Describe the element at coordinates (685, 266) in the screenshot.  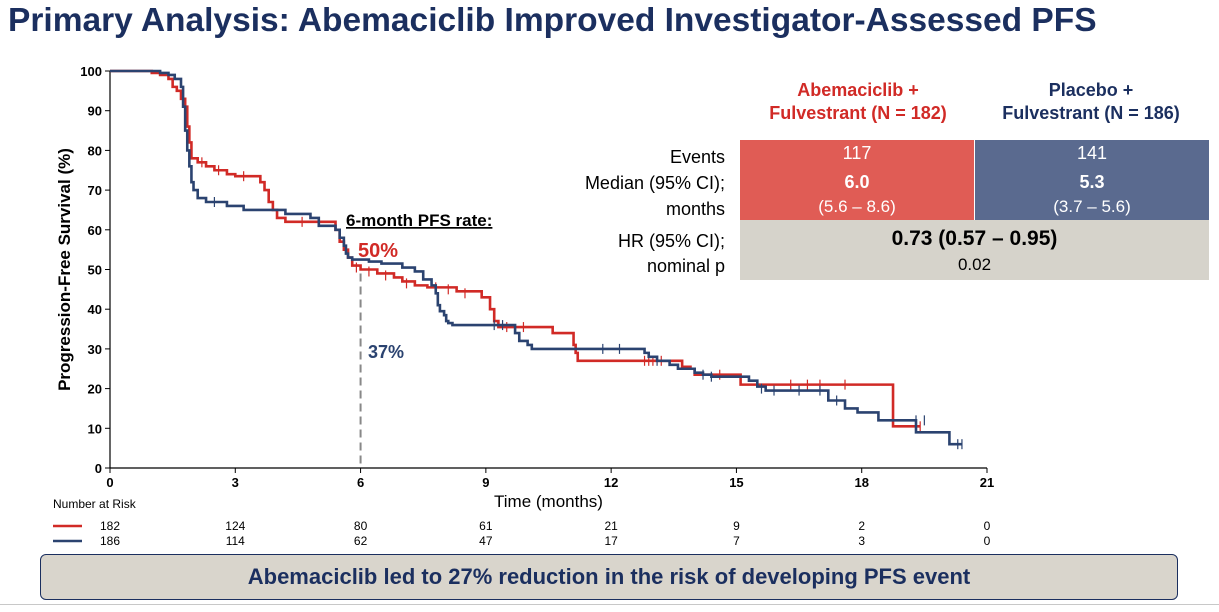
I see `p-label: nominal p` at that location.